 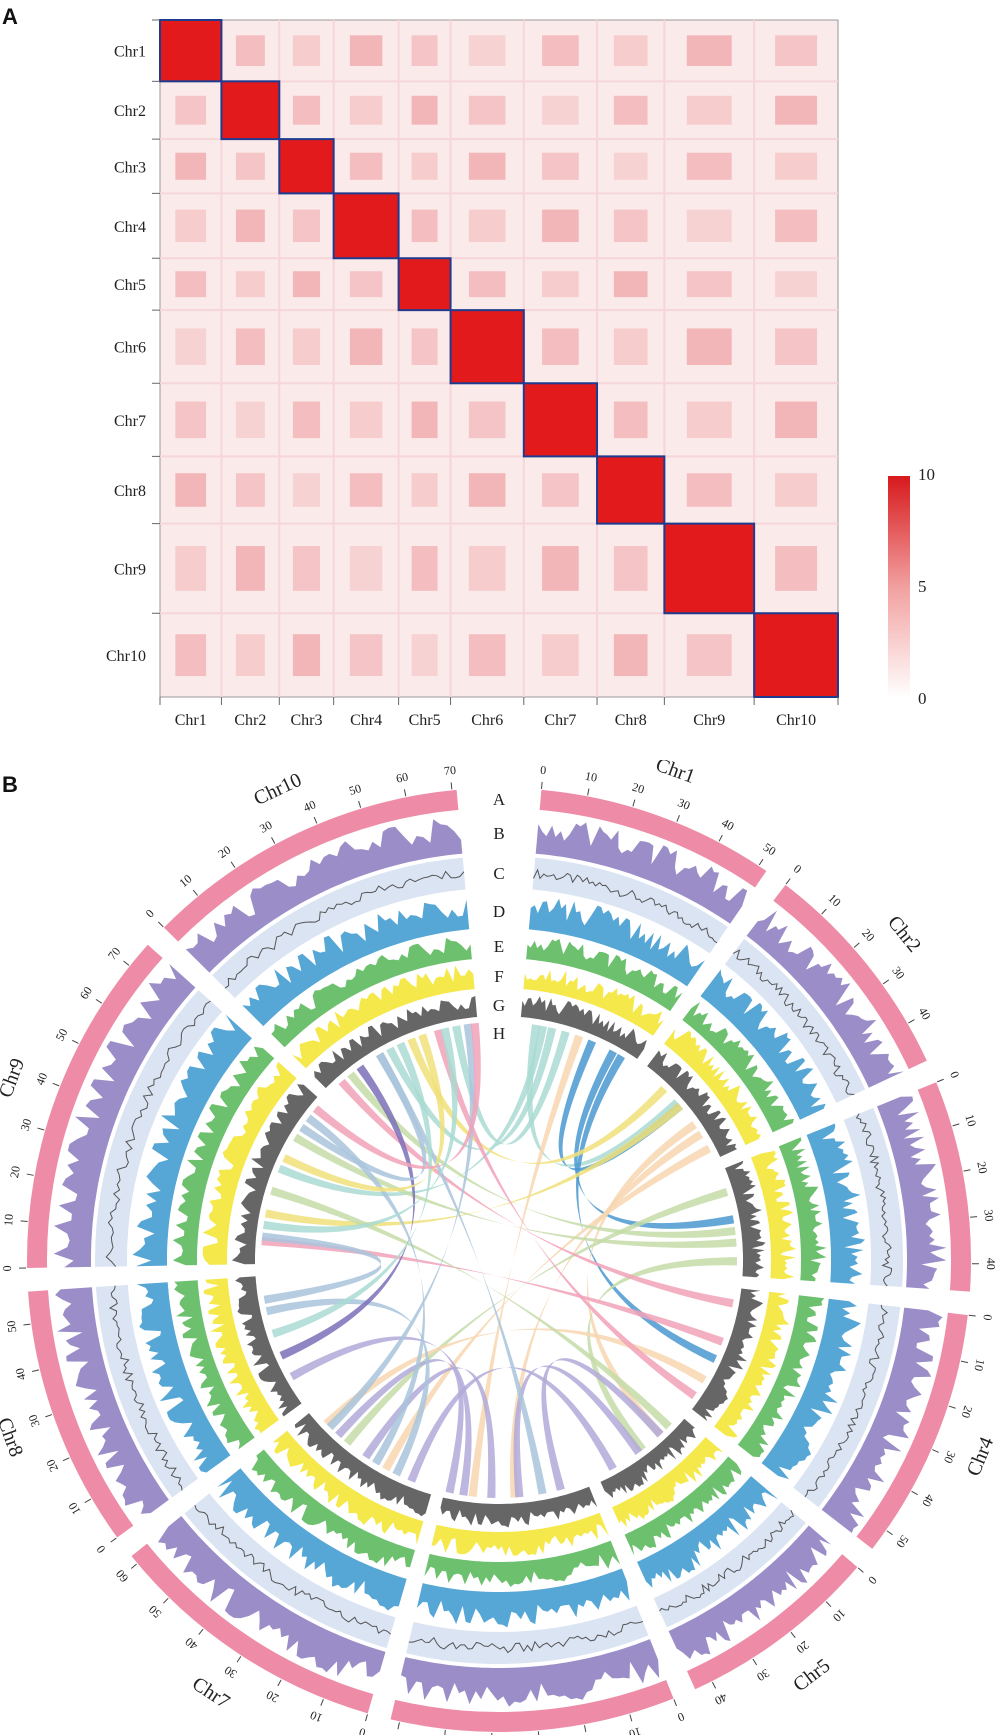 What do you see at coordinates (487, 720) in the screenshot?
I see `heatmap-col-label: Chr6` at bounding box center [487, 720].